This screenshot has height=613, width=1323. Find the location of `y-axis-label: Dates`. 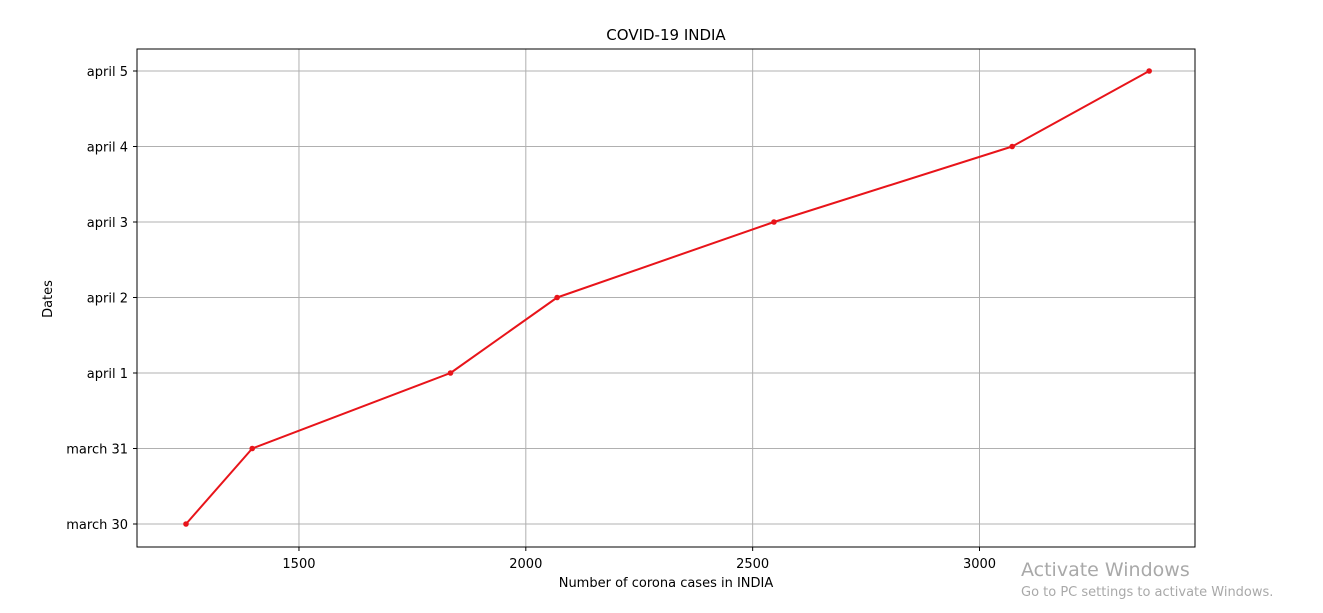

y-axis-label: Dates is located at coordinates (48, 299).